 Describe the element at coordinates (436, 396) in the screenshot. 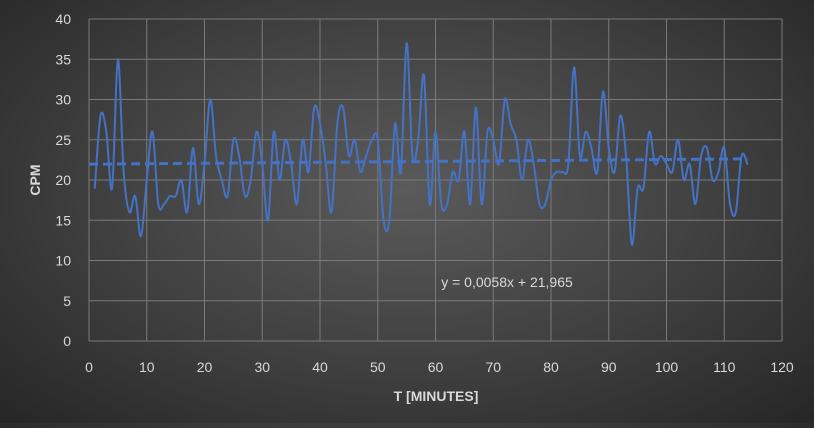

I see `x-axis-title: T [MINUTES]` at that location.